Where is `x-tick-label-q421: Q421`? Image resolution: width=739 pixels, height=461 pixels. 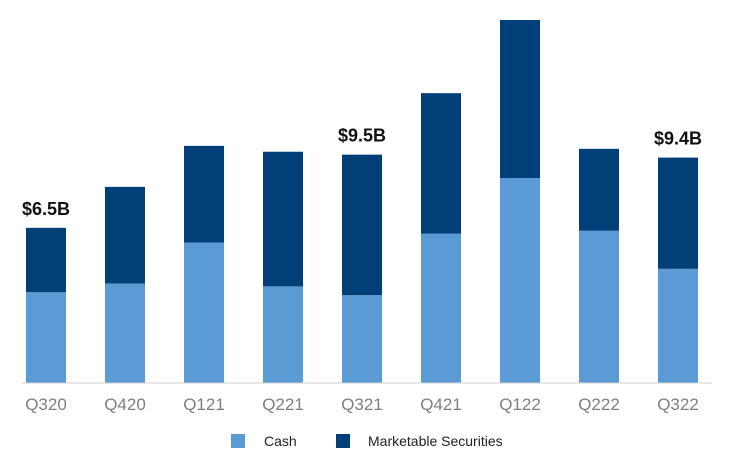 x-tick-label-q421: Q421 is located at coordinates (441, 404).